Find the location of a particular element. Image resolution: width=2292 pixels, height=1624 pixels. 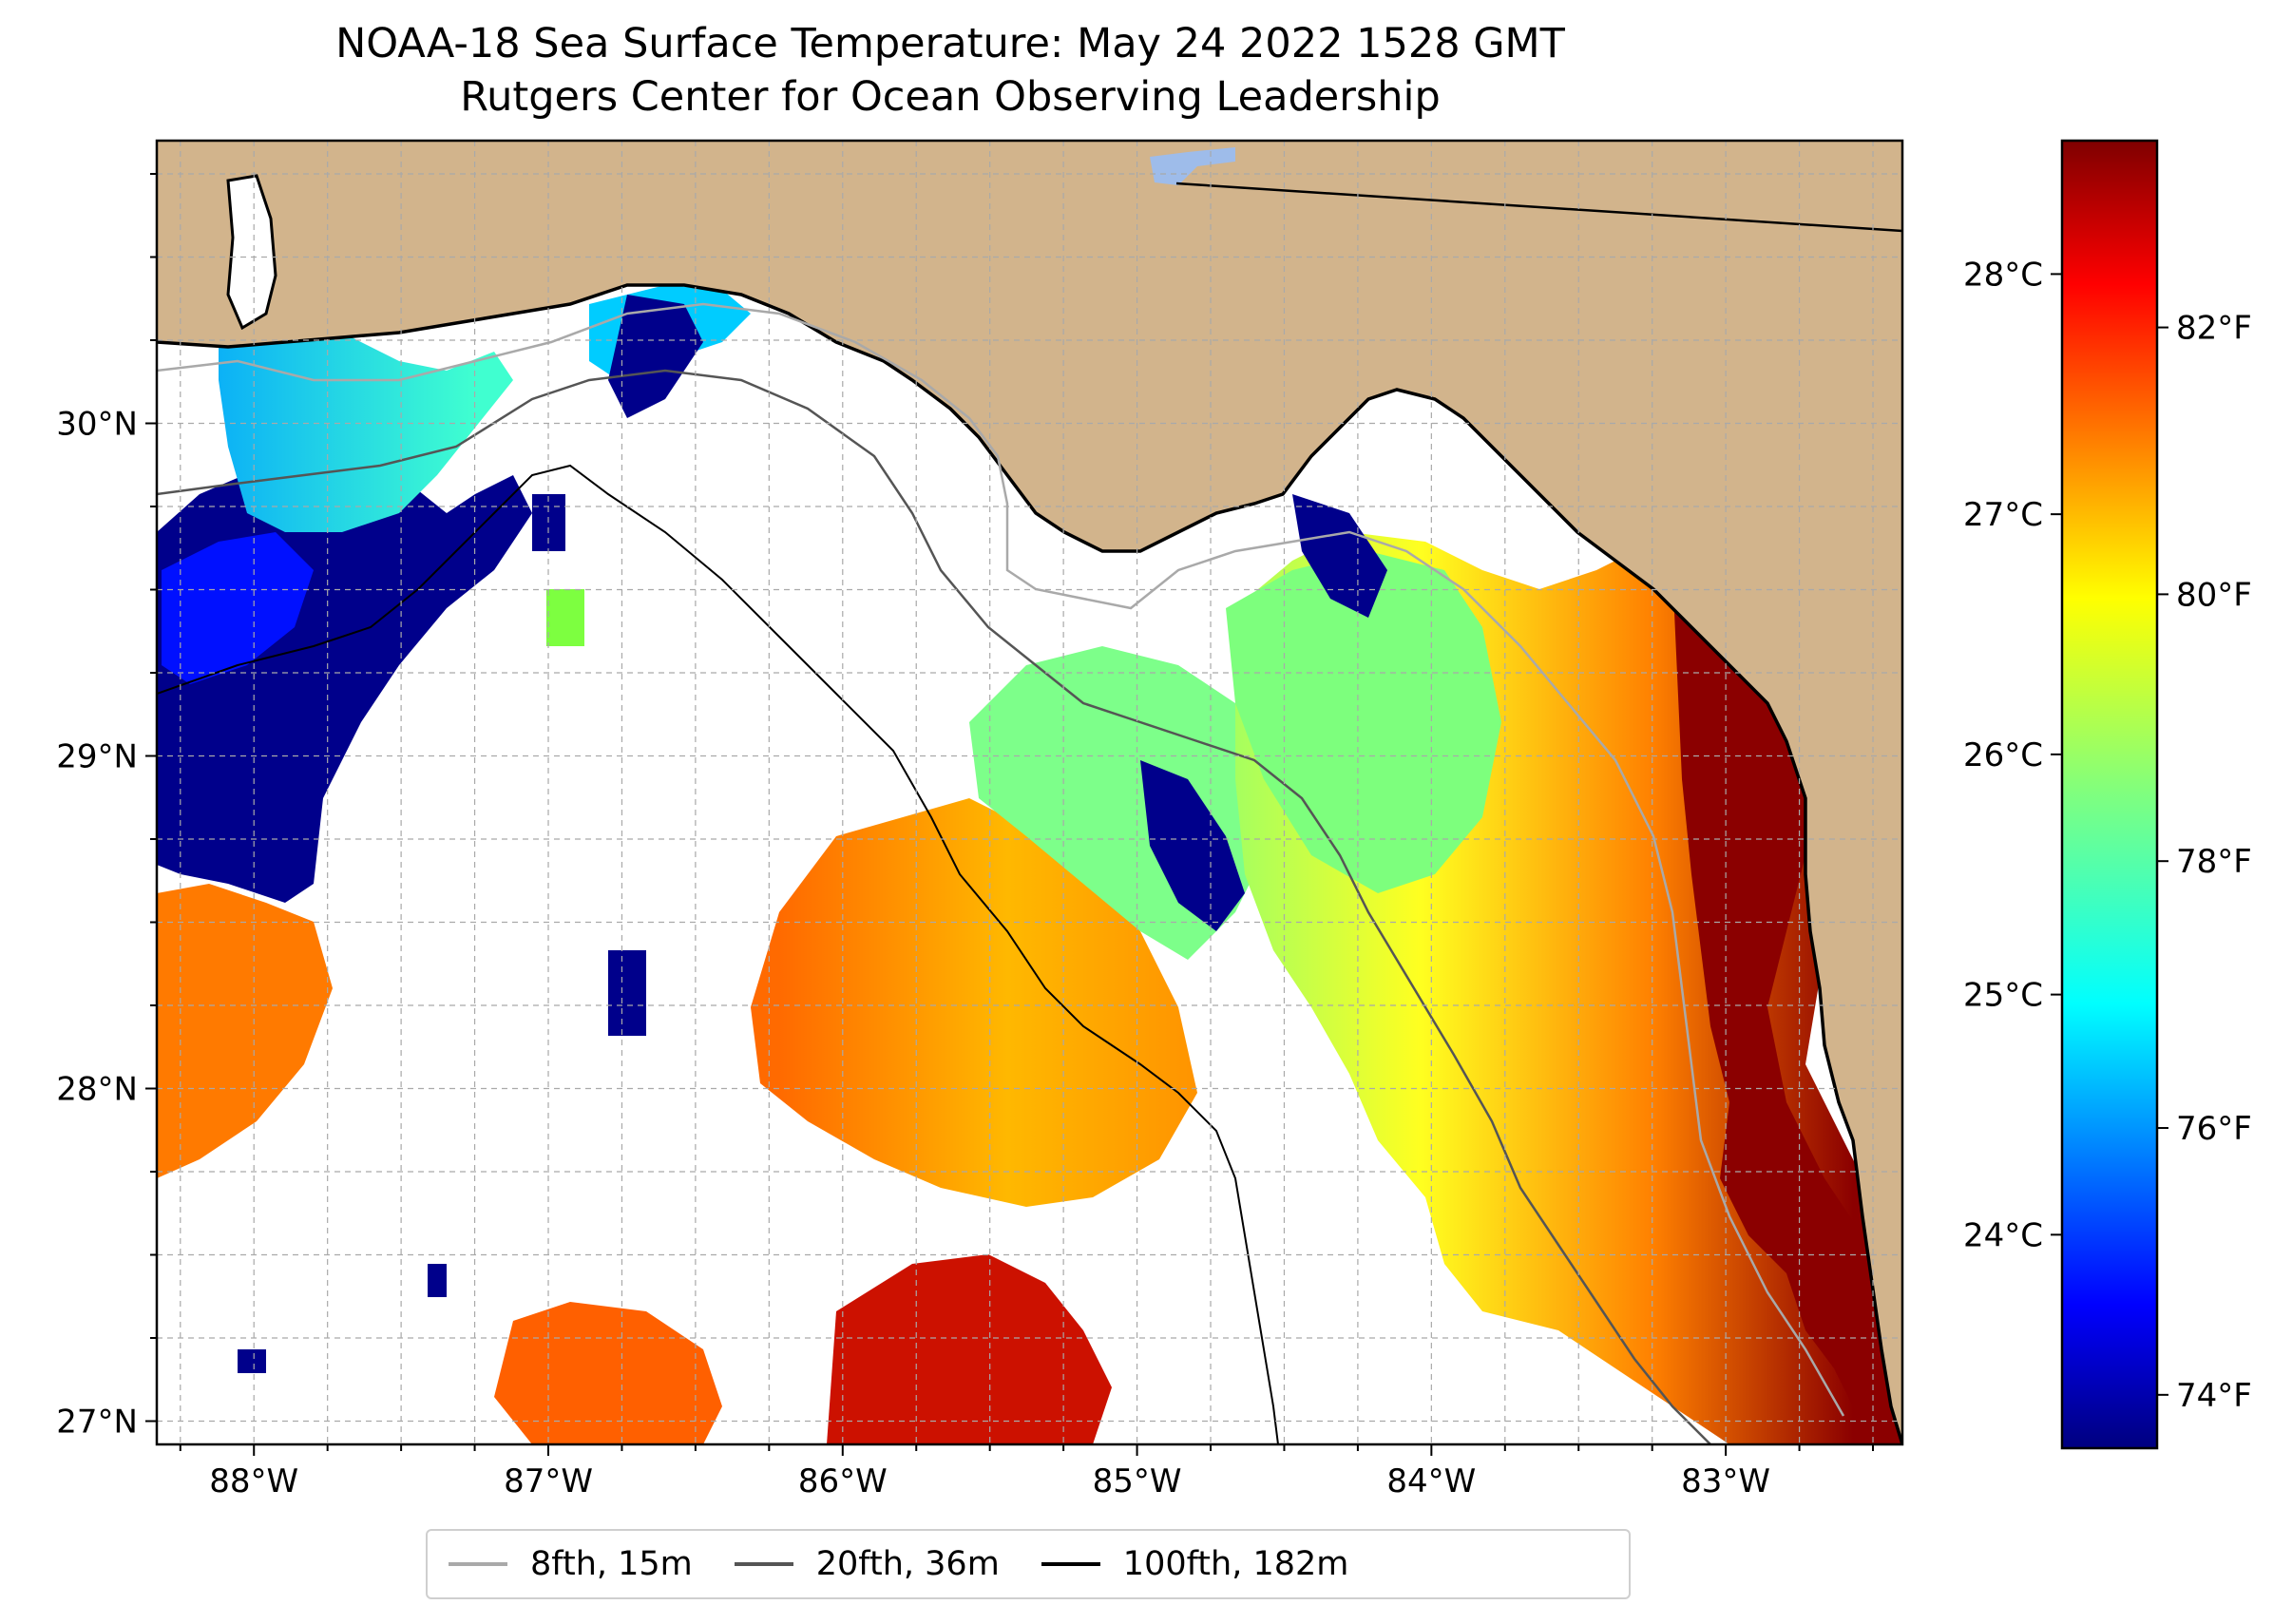

sst-region-east-darkred is located at coordinates (1787, 1007).